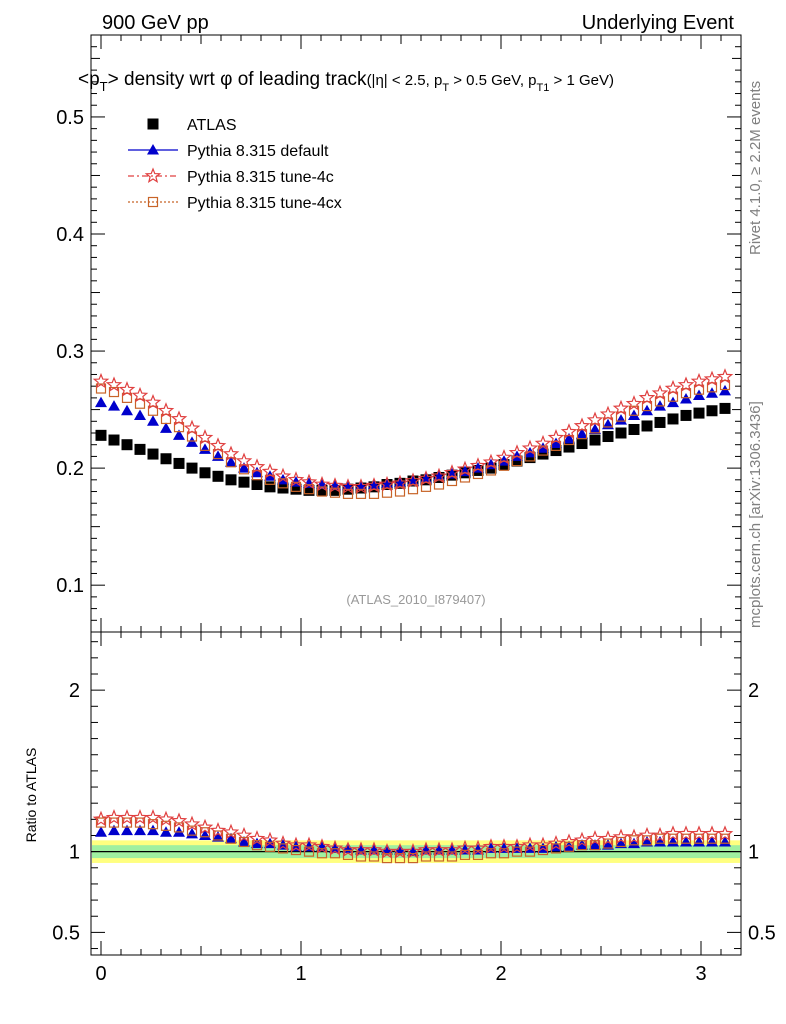 Image resolution: width=786 pixels, height=1024 pixels. What do you see at coordinates (70, 118) in the screenshot?
I see `main-ytick-label: 0.5` at bounding box center [70, 118].